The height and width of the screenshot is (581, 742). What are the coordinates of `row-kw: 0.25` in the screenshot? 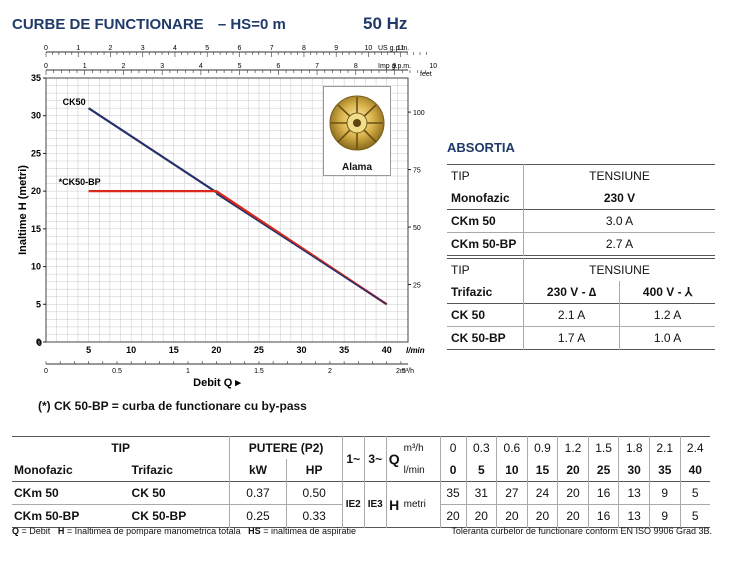 It's located at (258, 516).